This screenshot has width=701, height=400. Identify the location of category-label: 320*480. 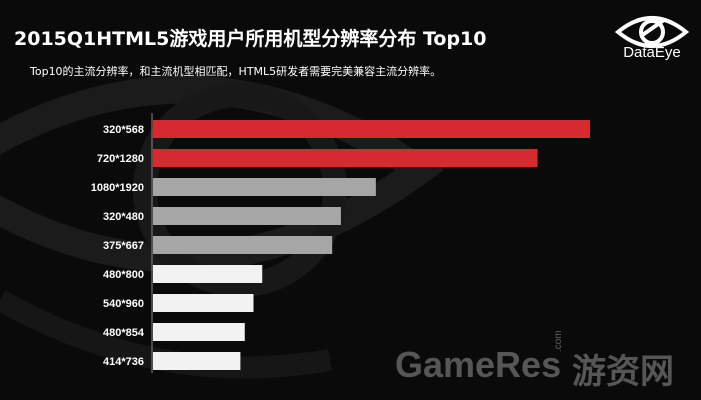
(123, 217).